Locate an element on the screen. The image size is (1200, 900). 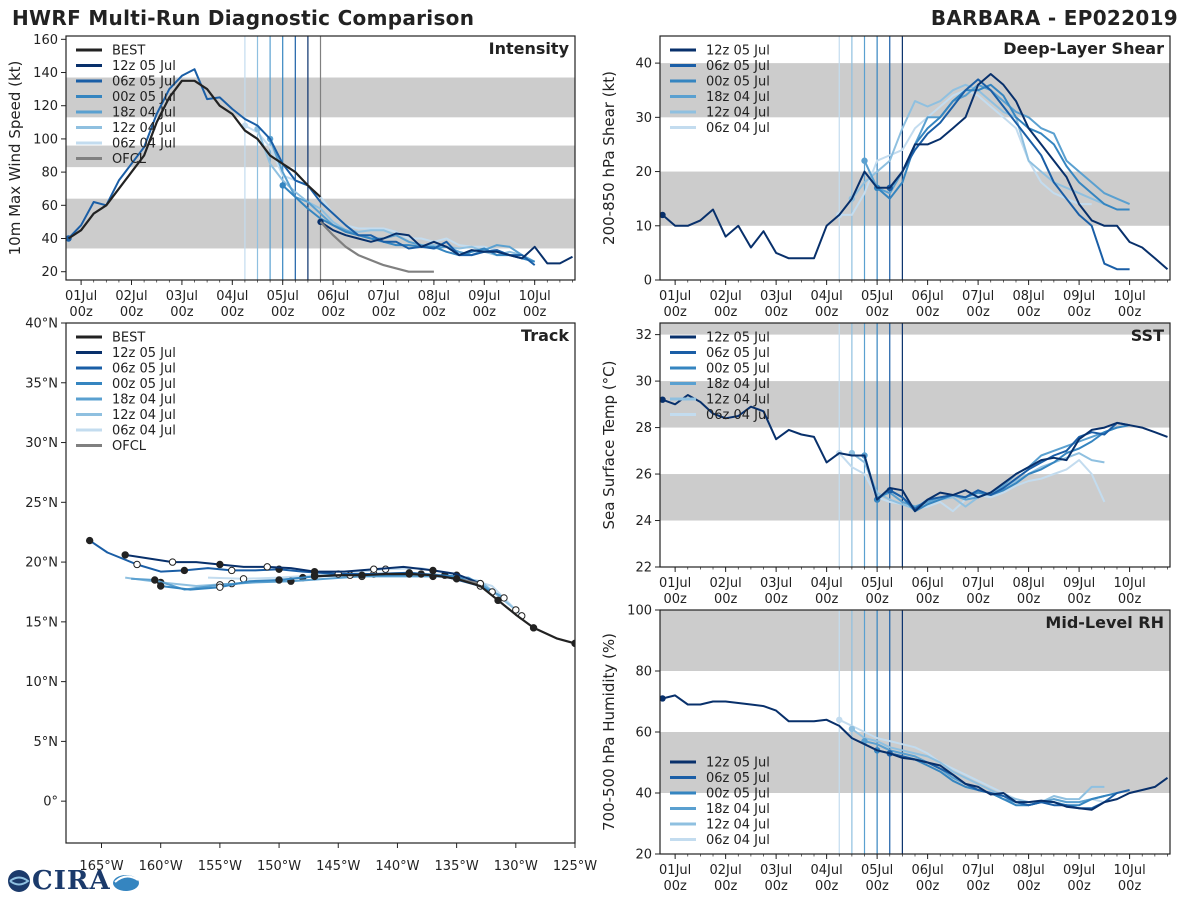
shear-plot-area is located at coordinates (915, 158).